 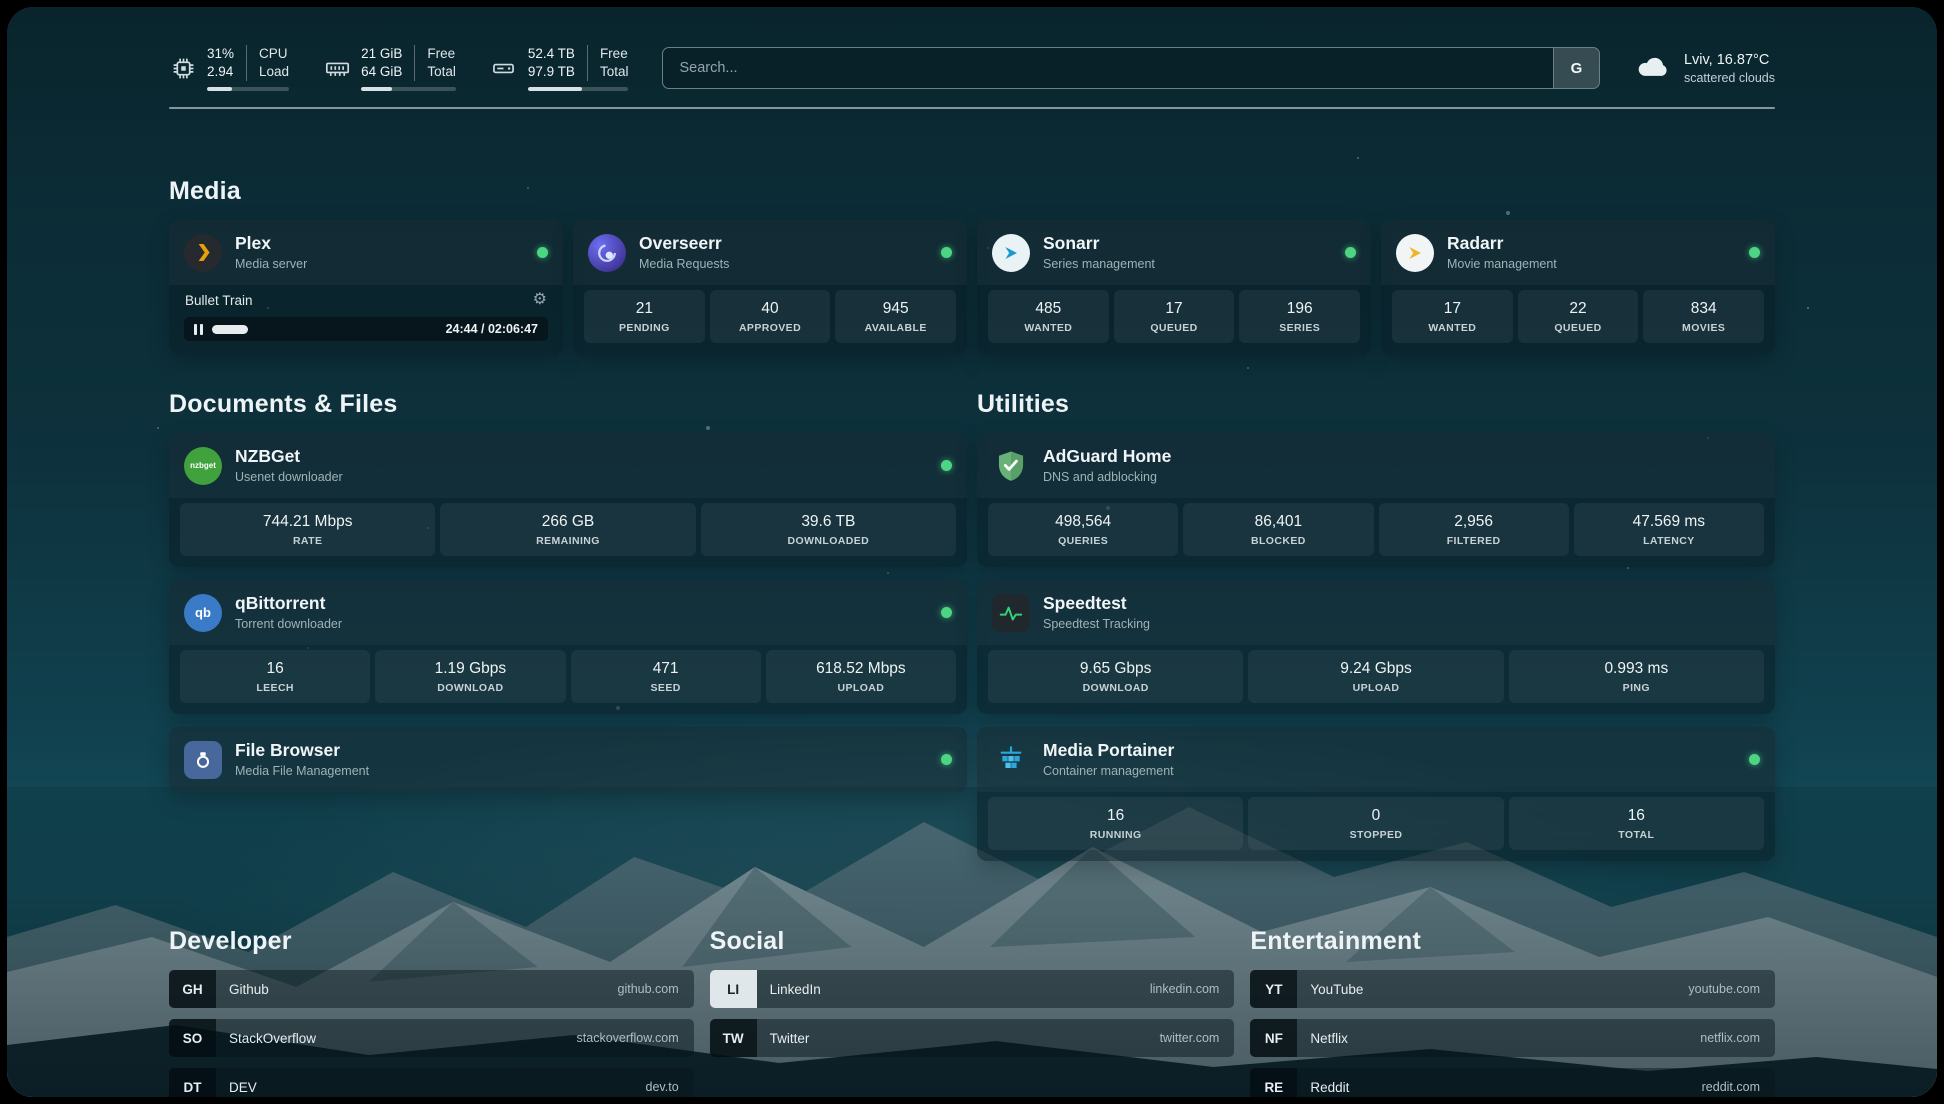 I want to click on stat-label: APPROVED, so click(x=770, y=328).